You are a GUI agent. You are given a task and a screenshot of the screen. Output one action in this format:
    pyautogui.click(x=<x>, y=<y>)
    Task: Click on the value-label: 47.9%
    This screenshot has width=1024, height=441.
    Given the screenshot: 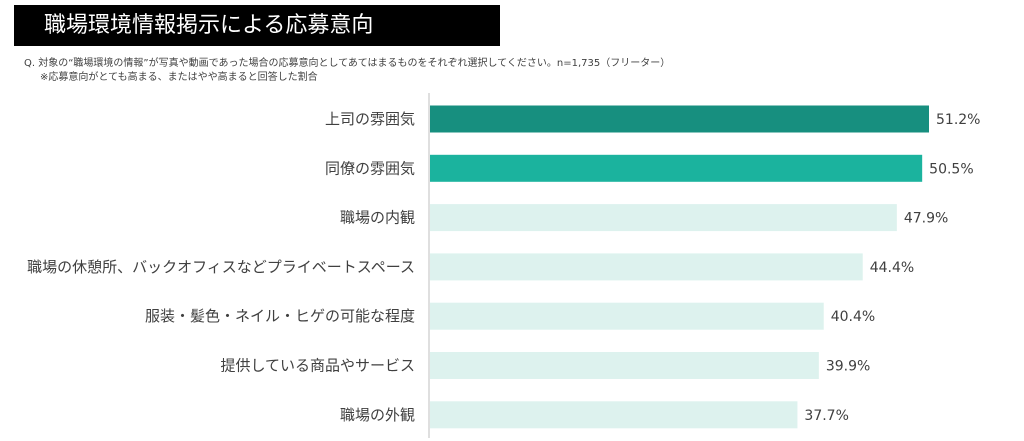 What is the action you would take?
    pyautogui.click(x=926, y=219)
    